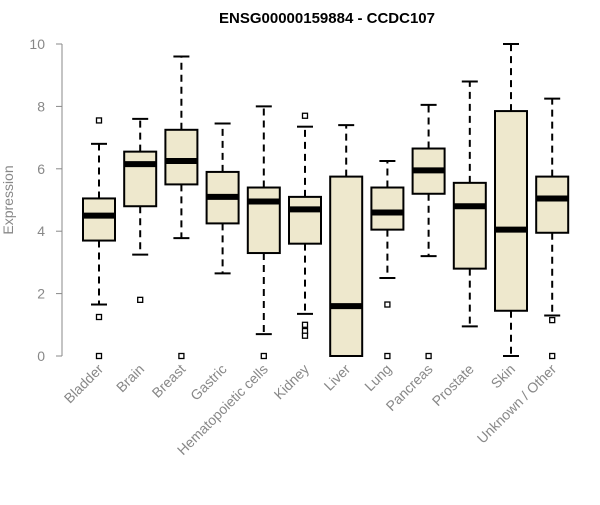 The height and width of the screenshot is (505, 600). Describe the element at coordinates (41, 231) in the screenshot. I see `y-tick-label: 4` at that location.